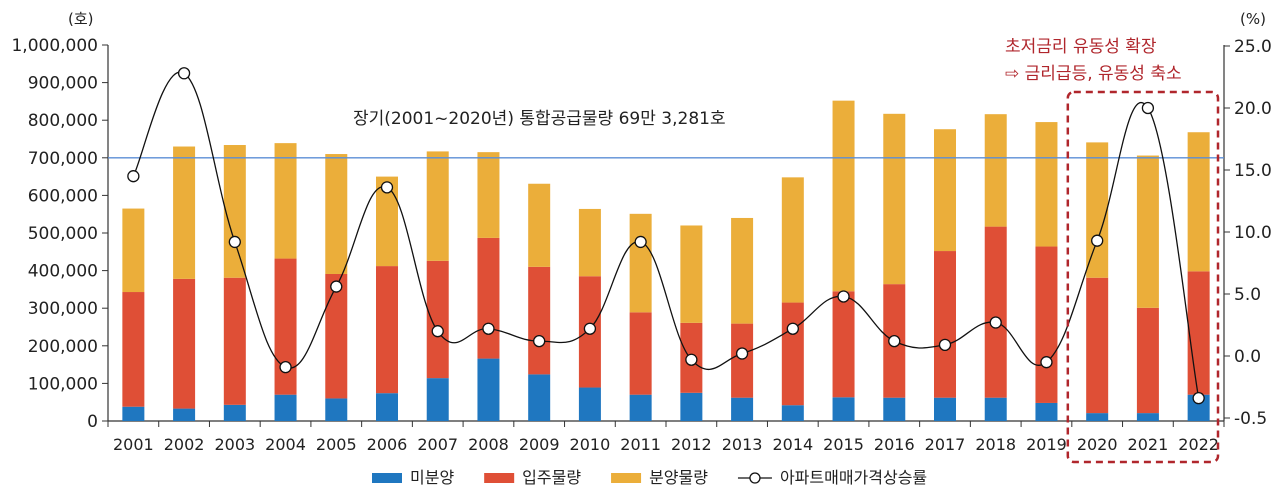 Image resolution: width=1280 pixels, height=500 pixels. Describe the element at coordinates (488, 389) in the screenshot. I see `bar-미분양-2008` at that location.